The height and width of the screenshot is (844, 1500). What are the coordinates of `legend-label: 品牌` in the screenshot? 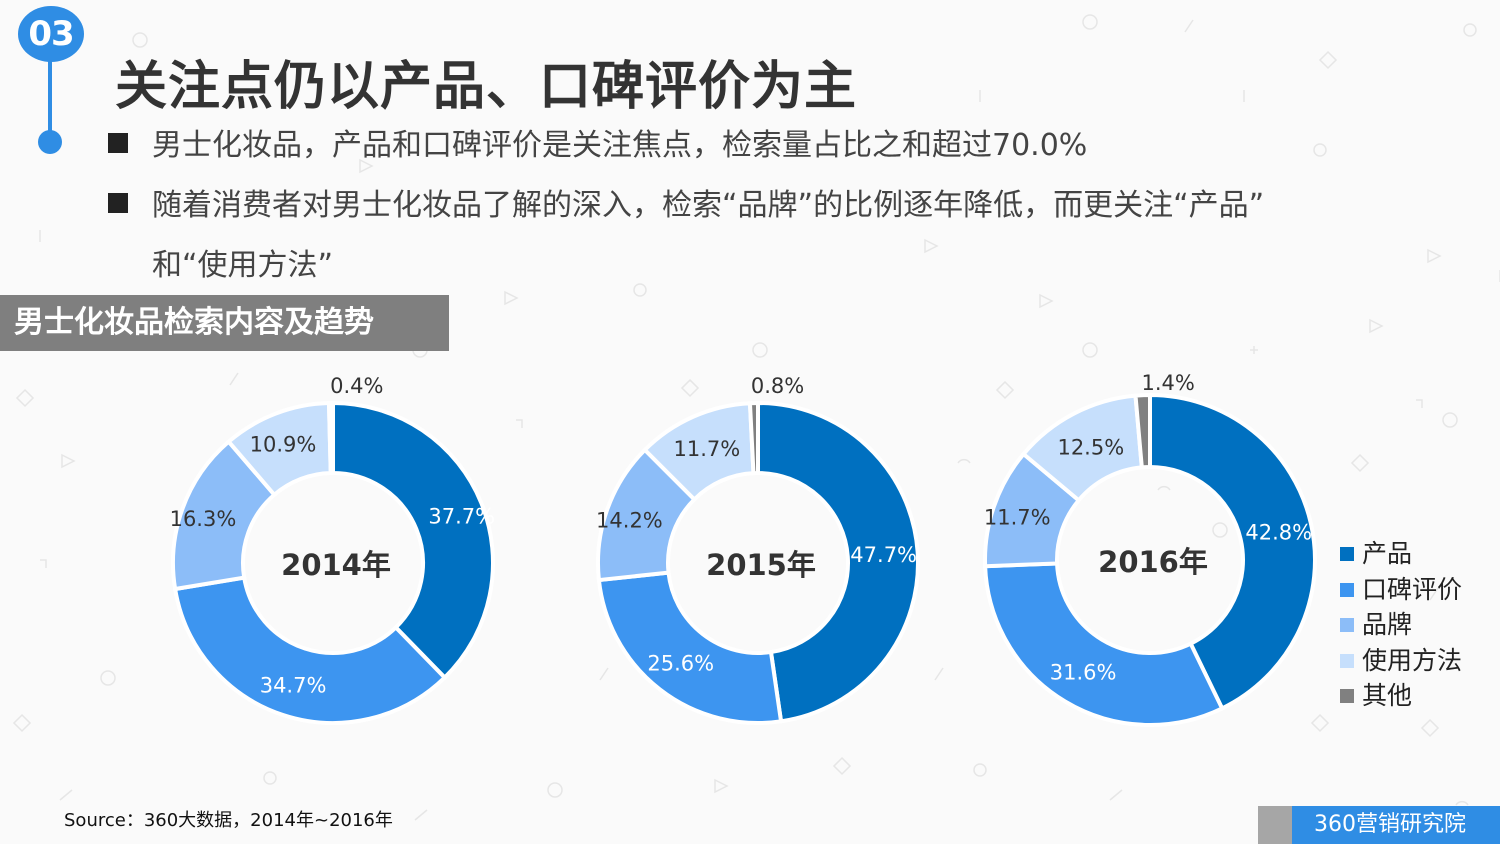 It's located at (1387, 624).